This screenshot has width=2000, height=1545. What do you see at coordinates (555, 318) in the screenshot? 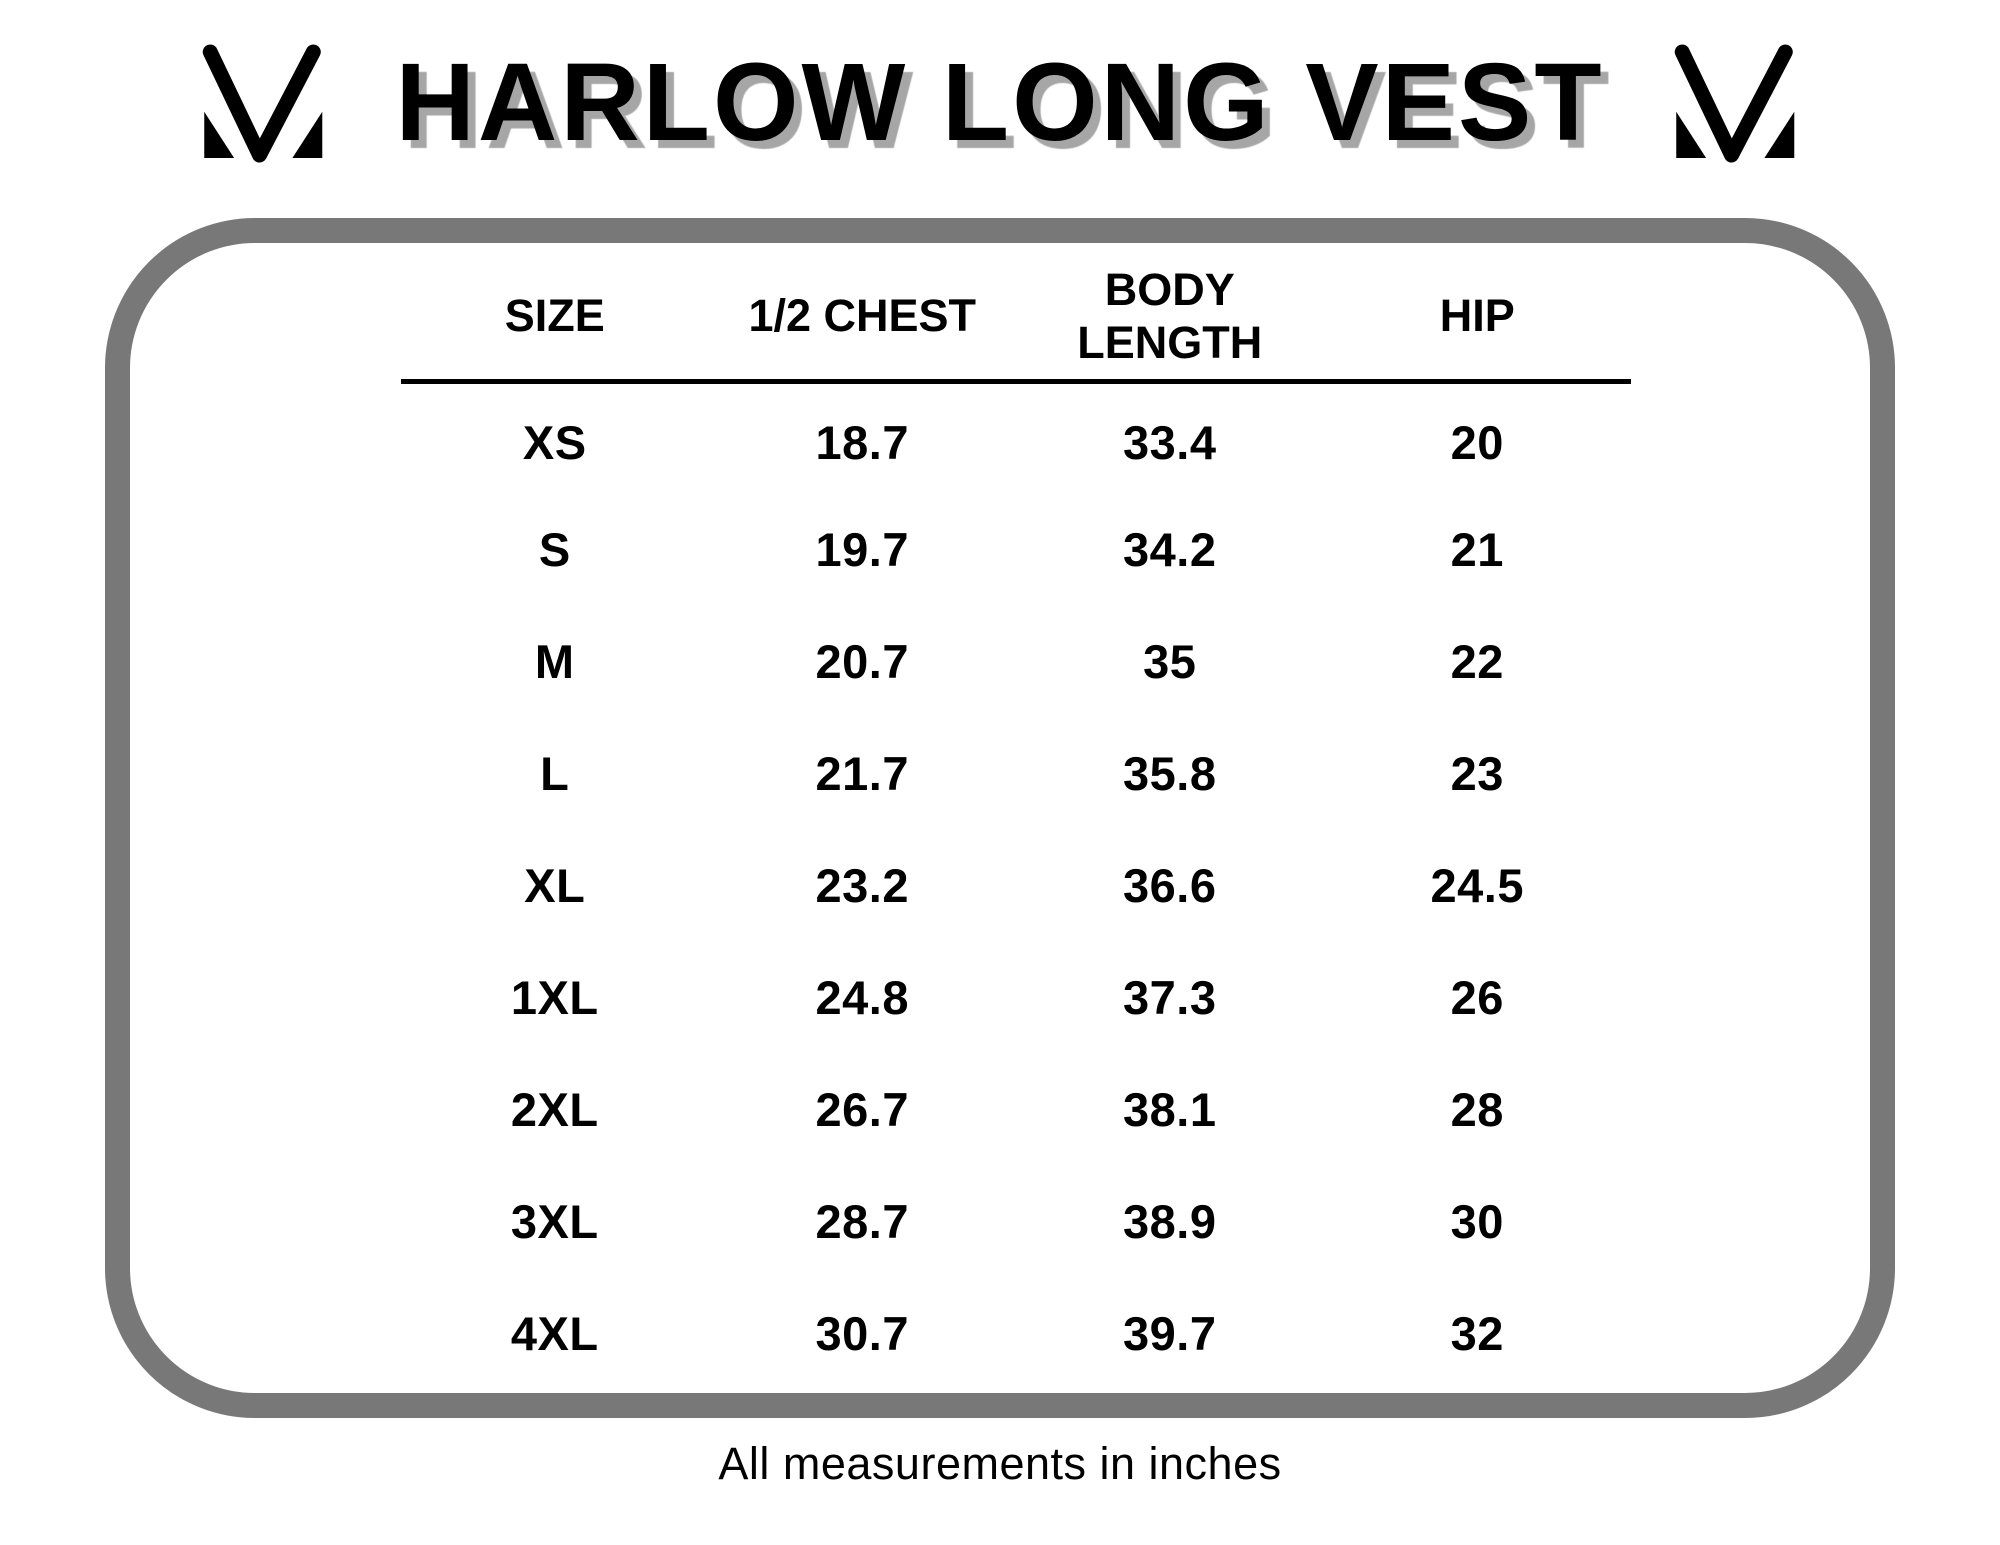
I see `header-size: SIZE` at bounding box center [555, 318].